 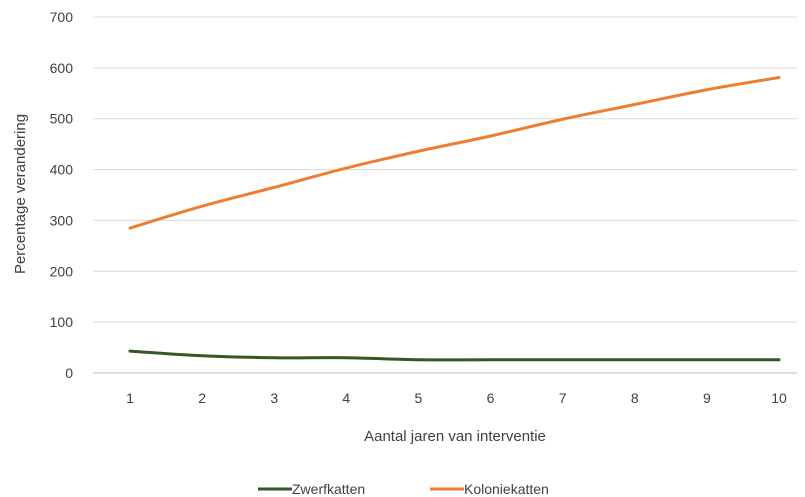 I want to click on x-tick-label: 5, so click(x=419, y=398).